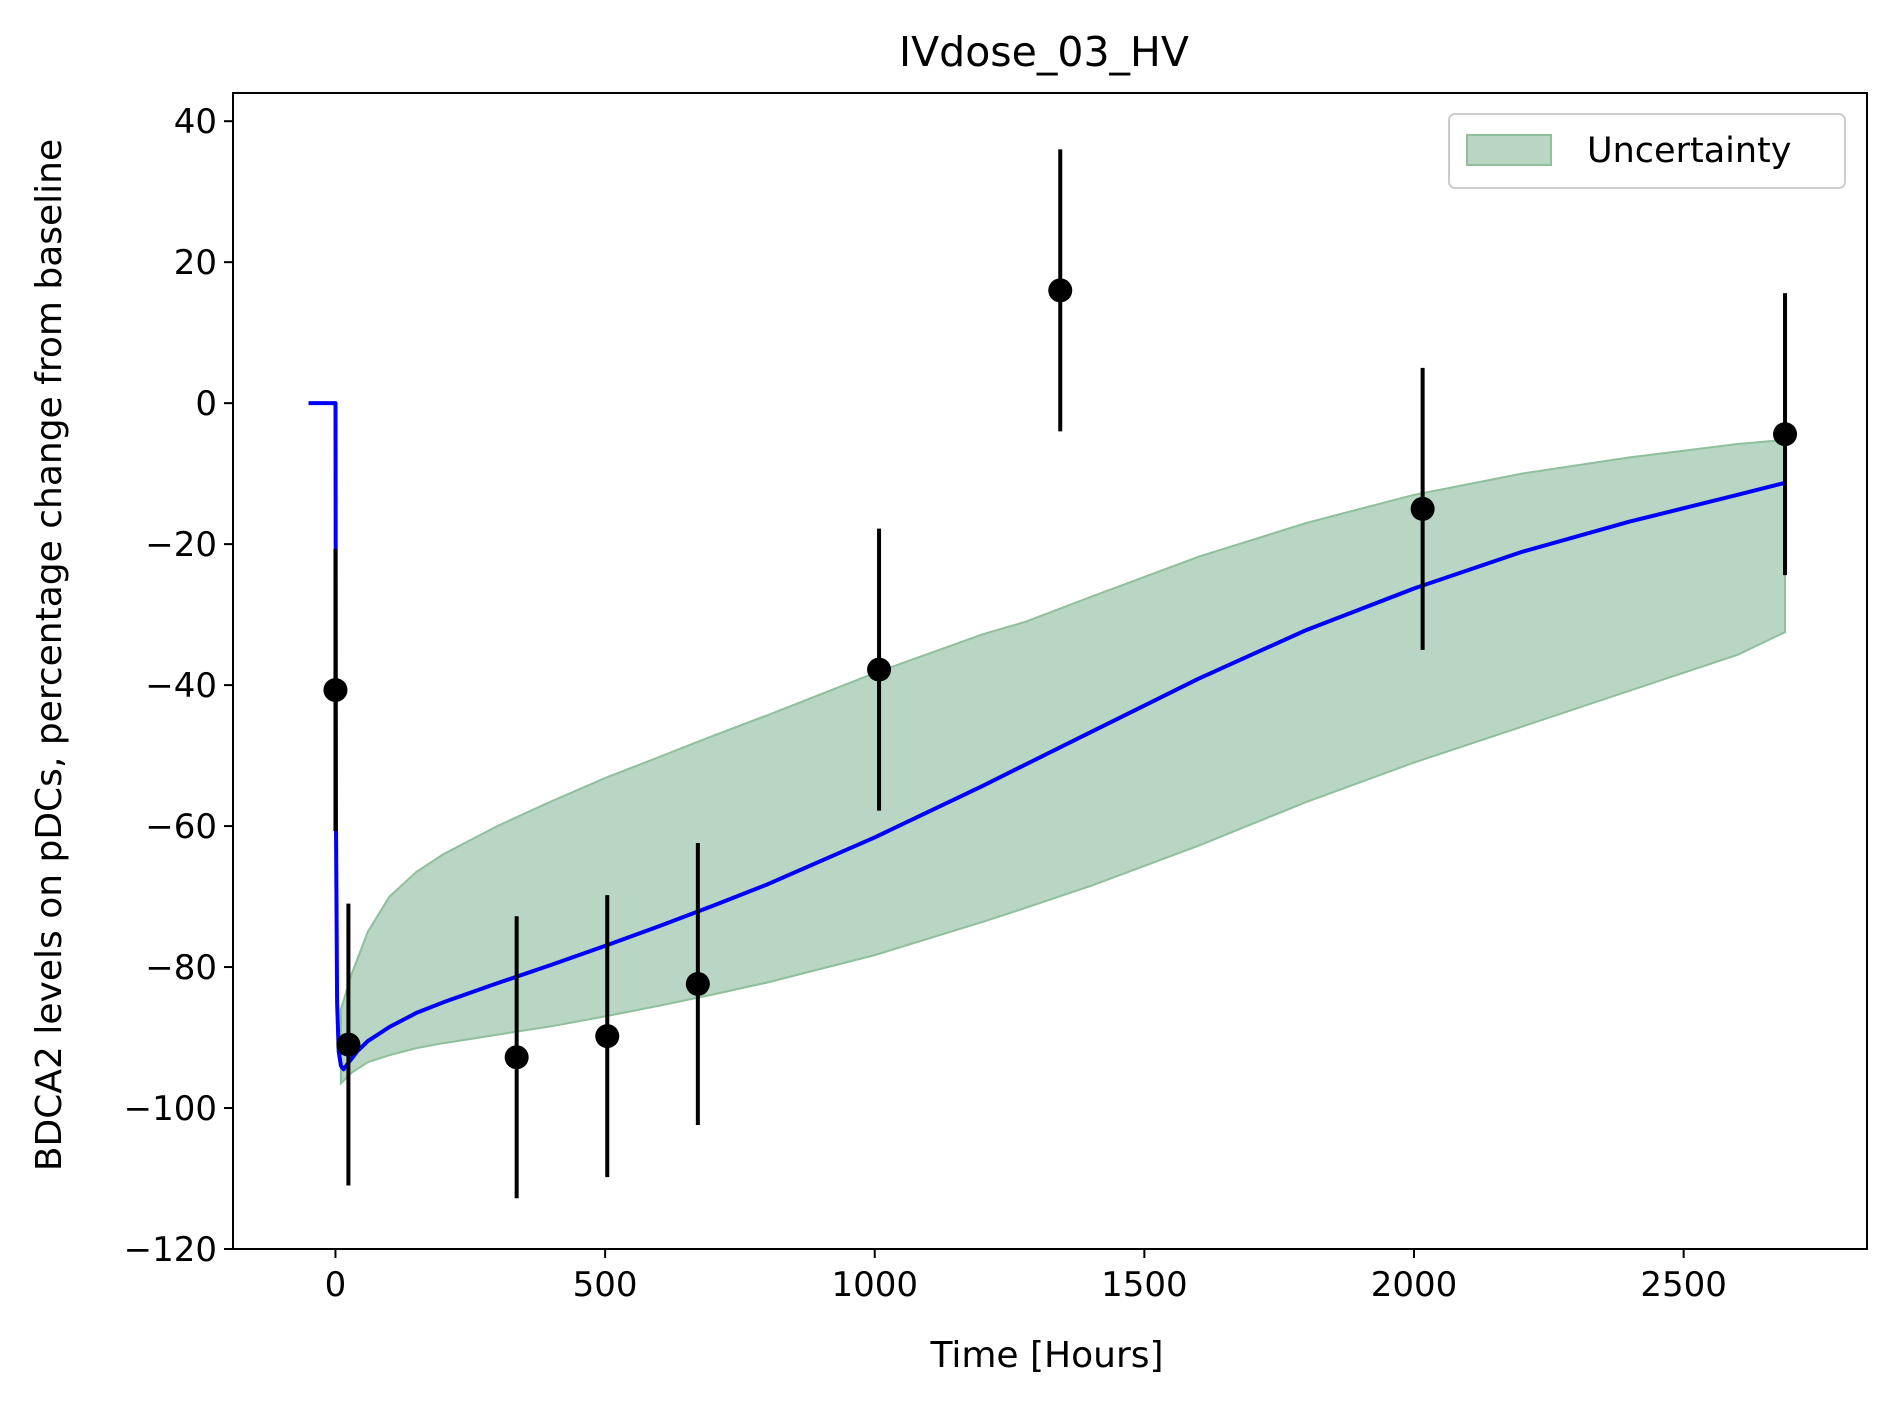 This screenshot has height=1406, width=1890. What do you see at coordinates (1689, 151) in the screenshot?
I see `legend-label-uncertainty: Uncertainty` at bounding box center [1689, 151].